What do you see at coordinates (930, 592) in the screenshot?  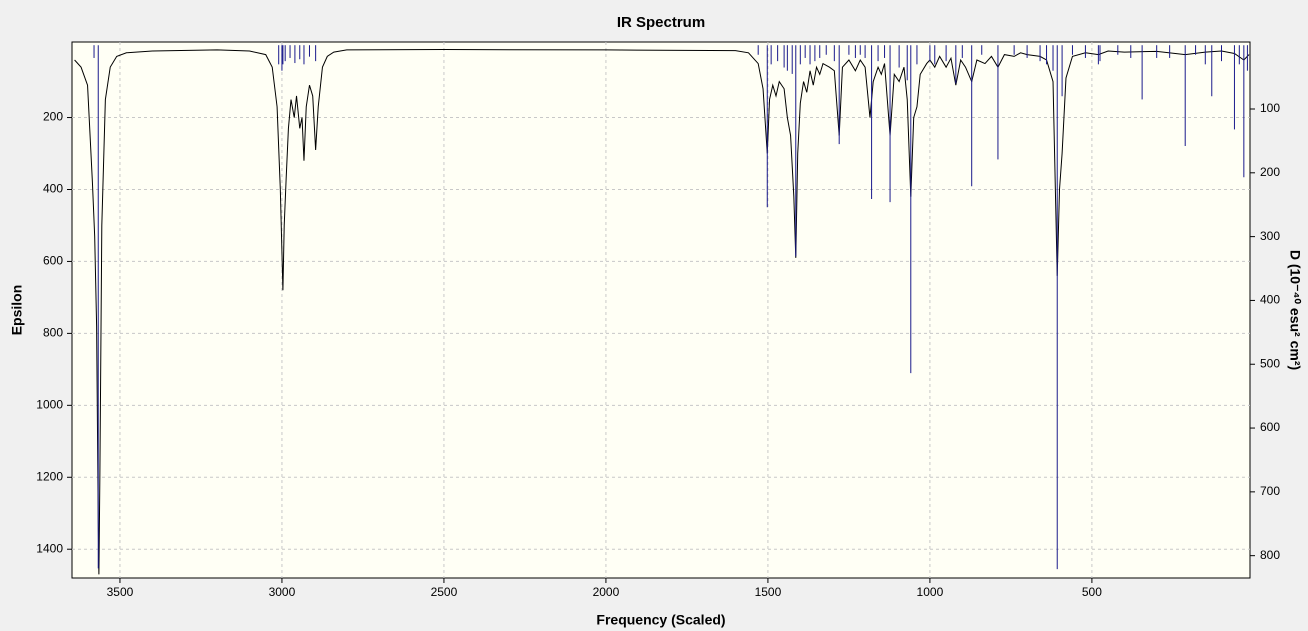 I see `x-tick-label: 1000` at bounding box center [930, 592].